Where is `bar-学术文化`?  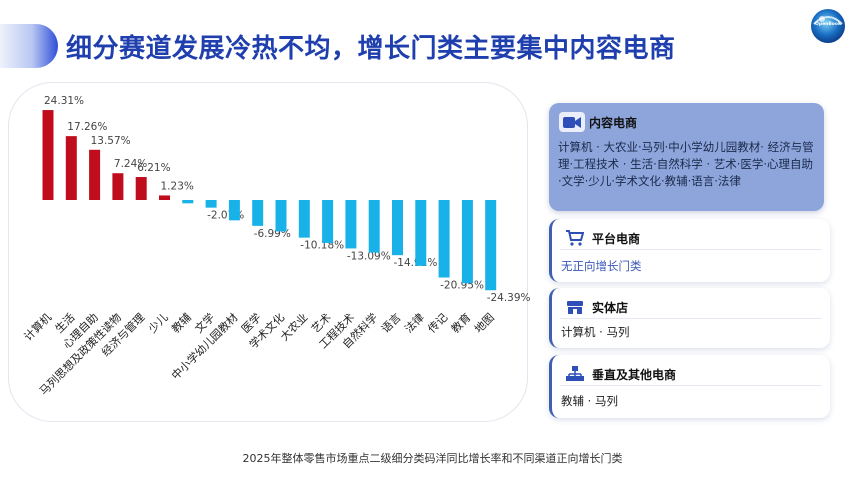
bar-学术文化 is located at coordinates (281, 216).